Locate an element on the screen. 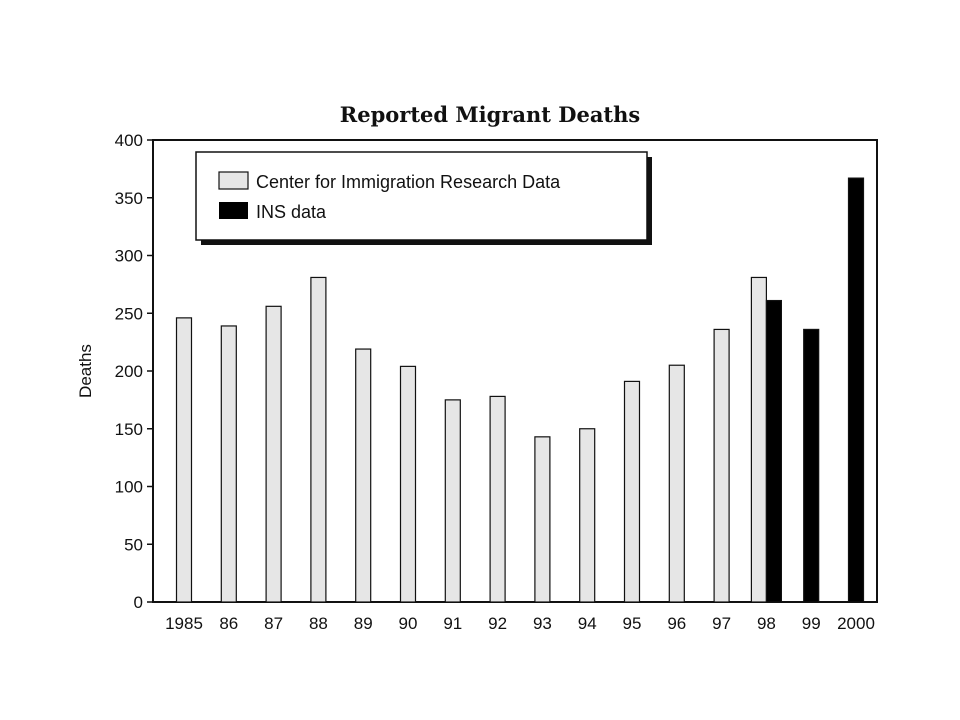  y-tick-label: 350 is located at coordinates (129, 198).